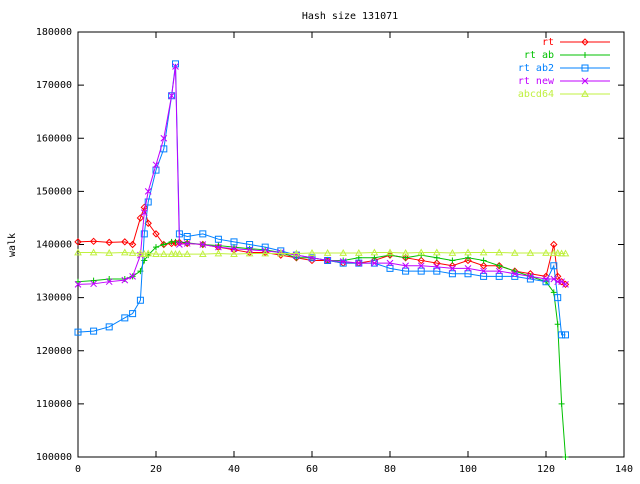 The height and width of the screenshot is (484, 640). Describe the element at coordinates (54, 85) in the screenshot. I see `y-tick-label: 170000` at that location.